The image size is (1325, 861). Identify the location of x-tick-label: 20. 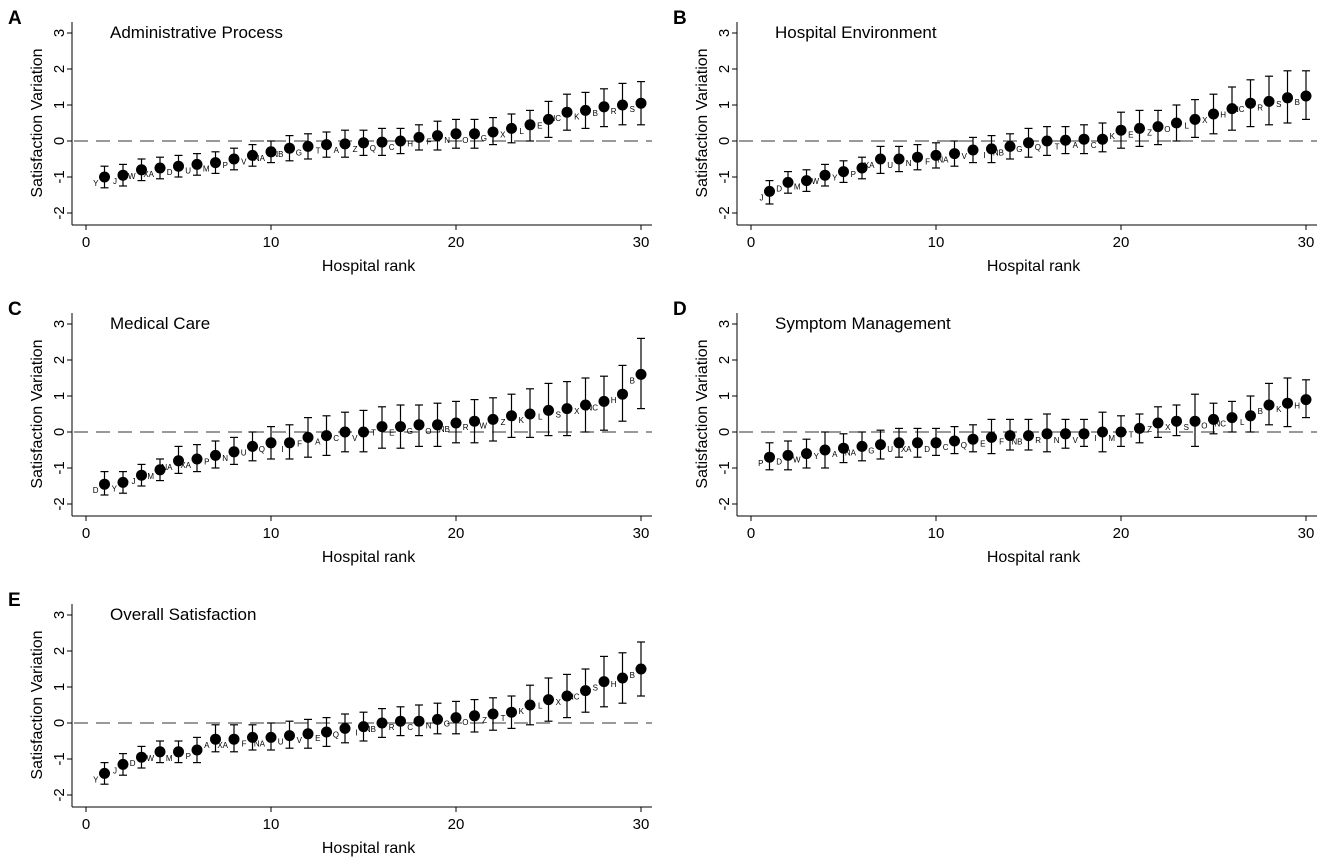
(1121, 242).